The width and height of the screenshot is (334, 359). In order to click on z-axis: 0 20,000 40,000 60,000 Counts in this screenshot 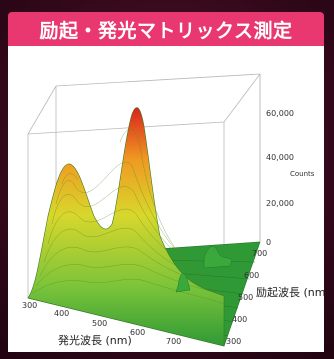, I will do `click(287, 160)`.